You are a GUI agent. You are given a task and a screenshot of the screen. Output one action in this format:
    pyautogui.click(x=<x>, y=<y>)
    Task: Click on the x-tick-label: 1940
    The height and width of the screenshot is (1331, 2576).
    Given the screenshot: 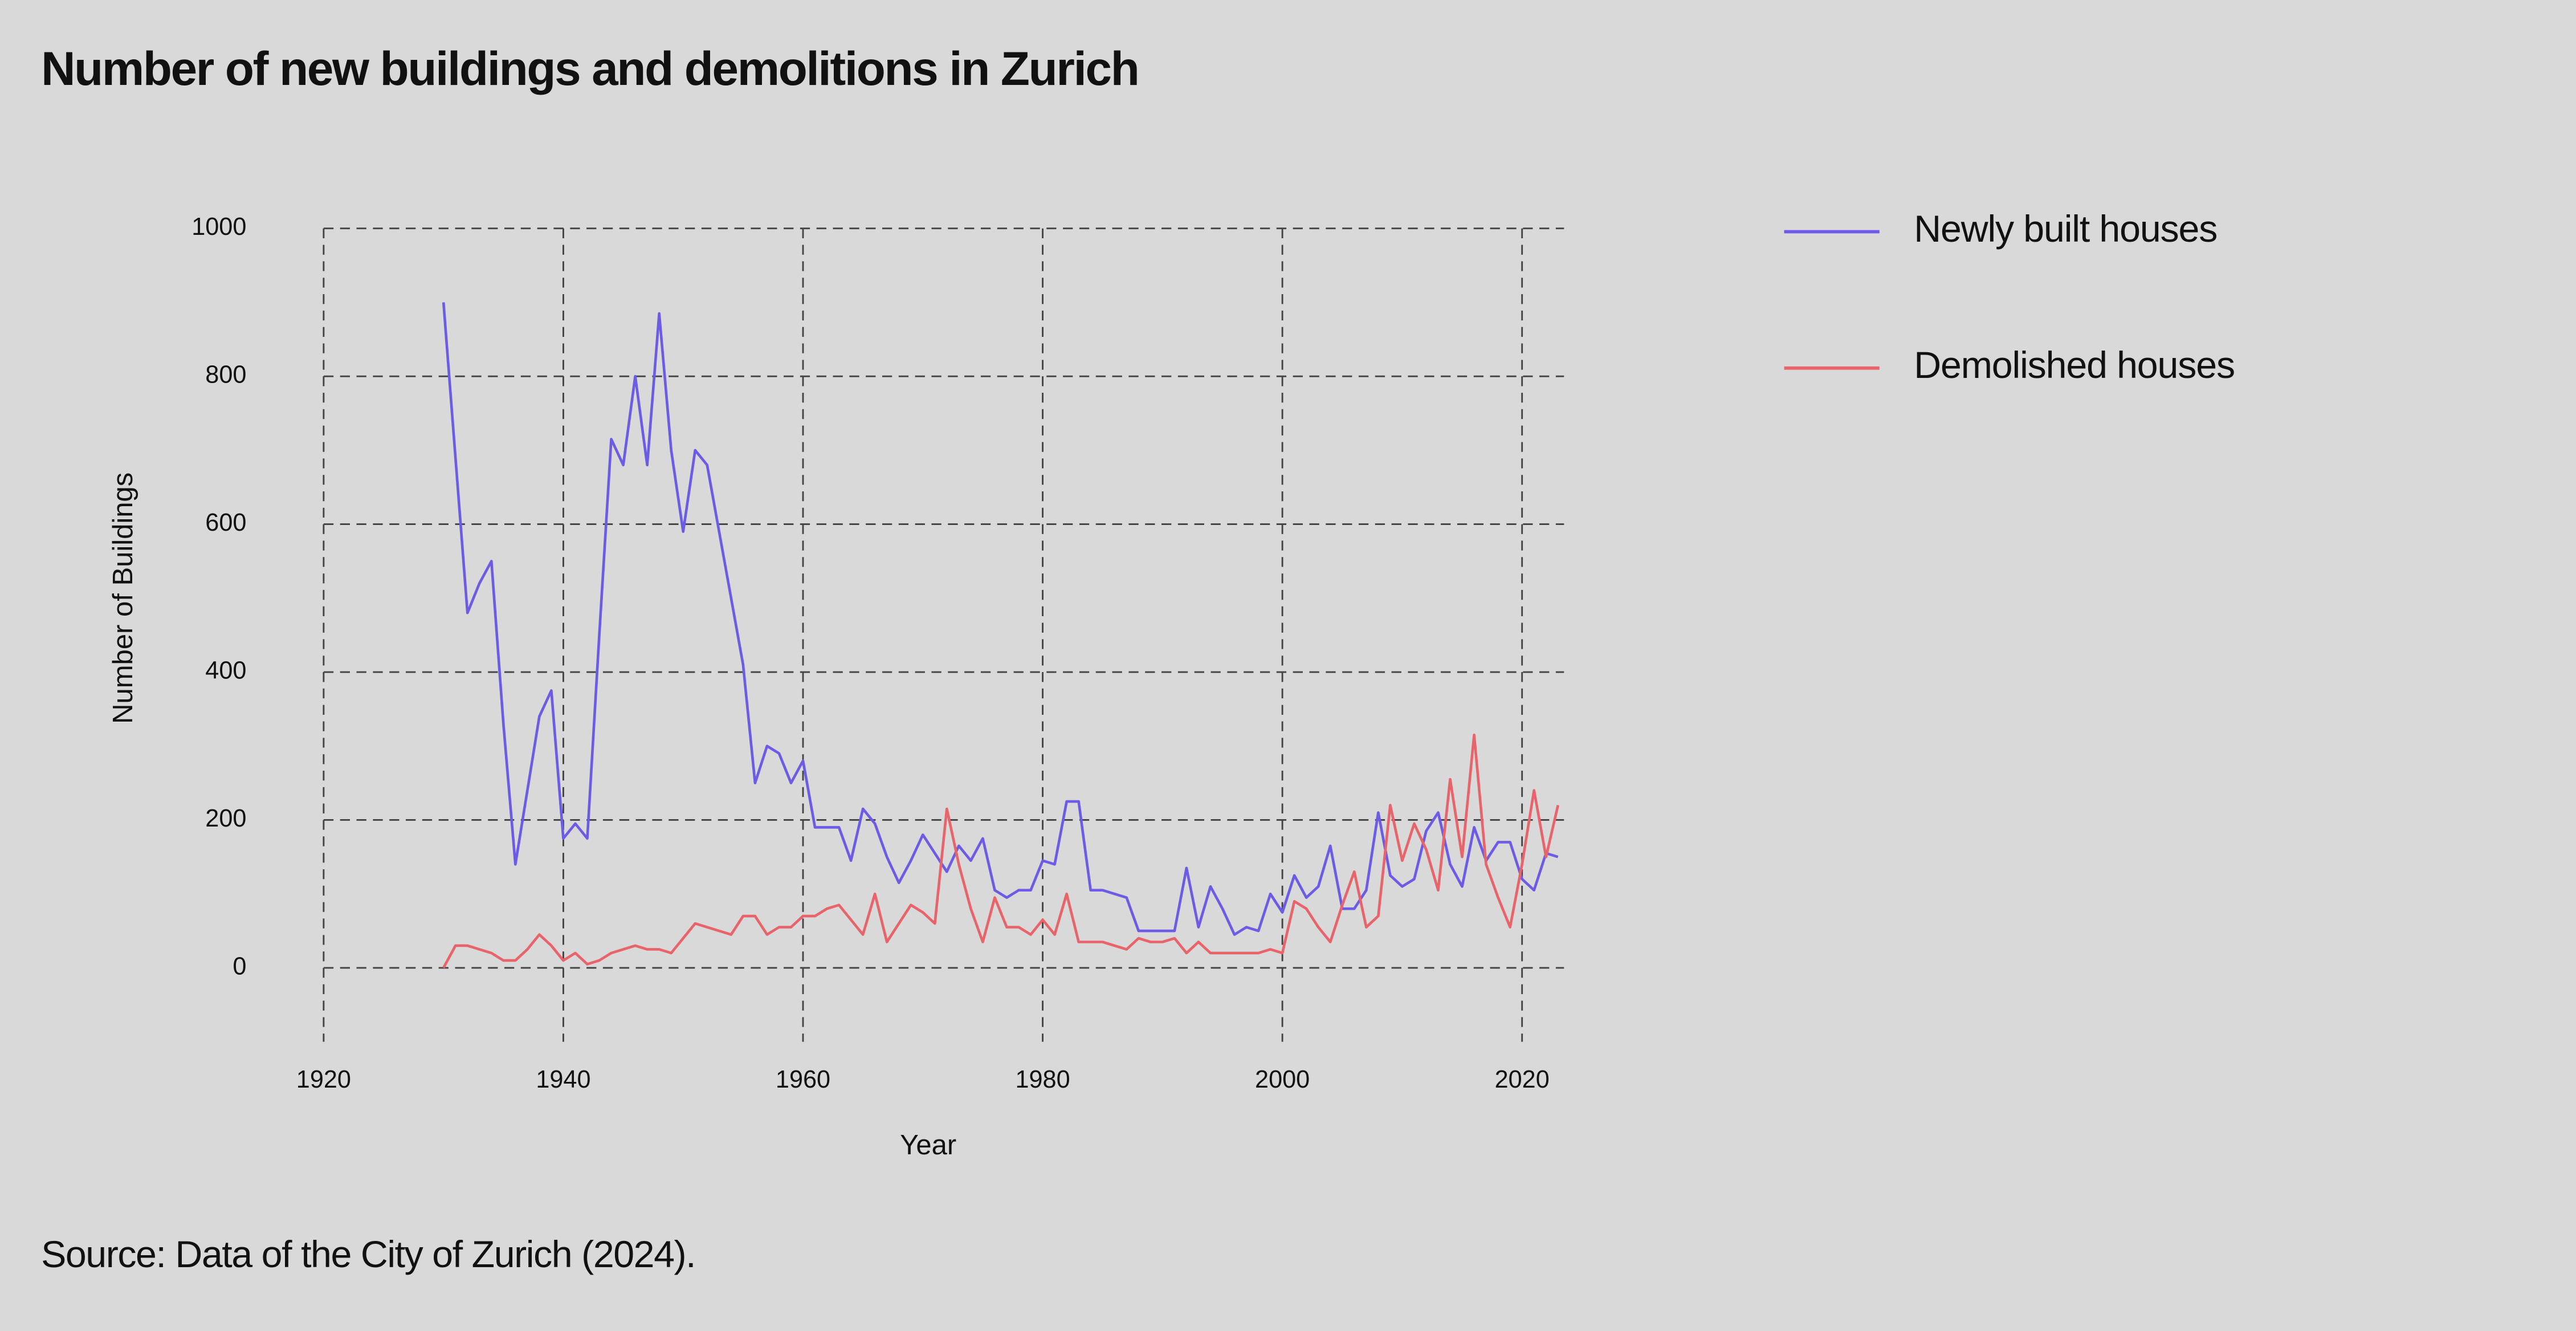 What is the action you would take?
    pyautogui.click(x=563, y=1079)
    